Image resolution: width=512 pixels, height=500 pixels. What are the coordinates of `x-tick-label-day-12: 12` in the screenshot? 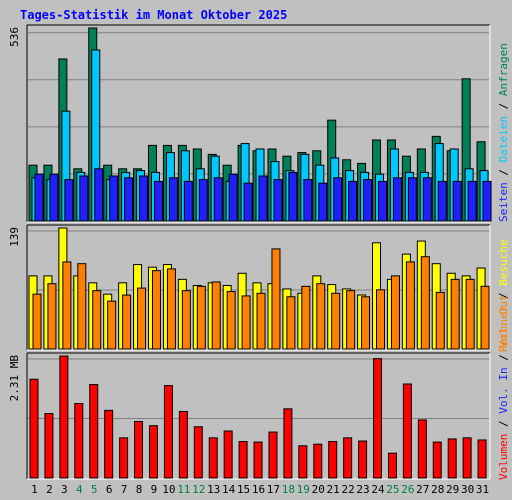 It's located at (198, 489).